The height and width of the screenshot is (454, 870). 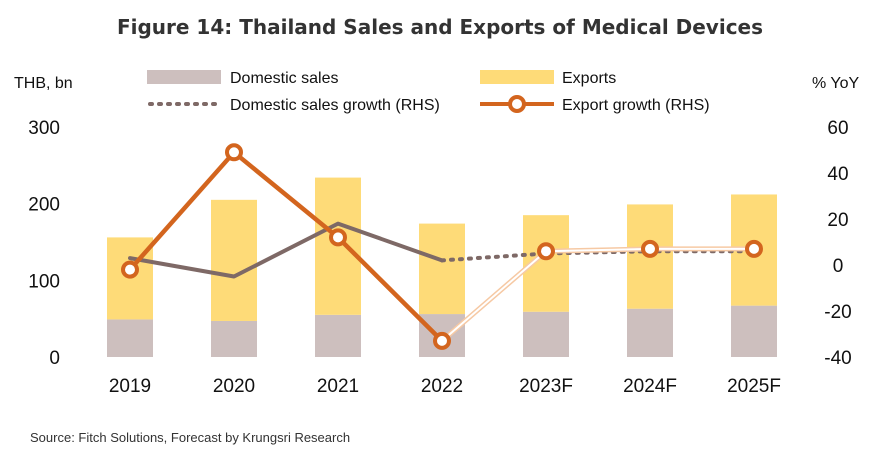 I want to click on x-tick-label: 2020, so click(x=234, y=386).